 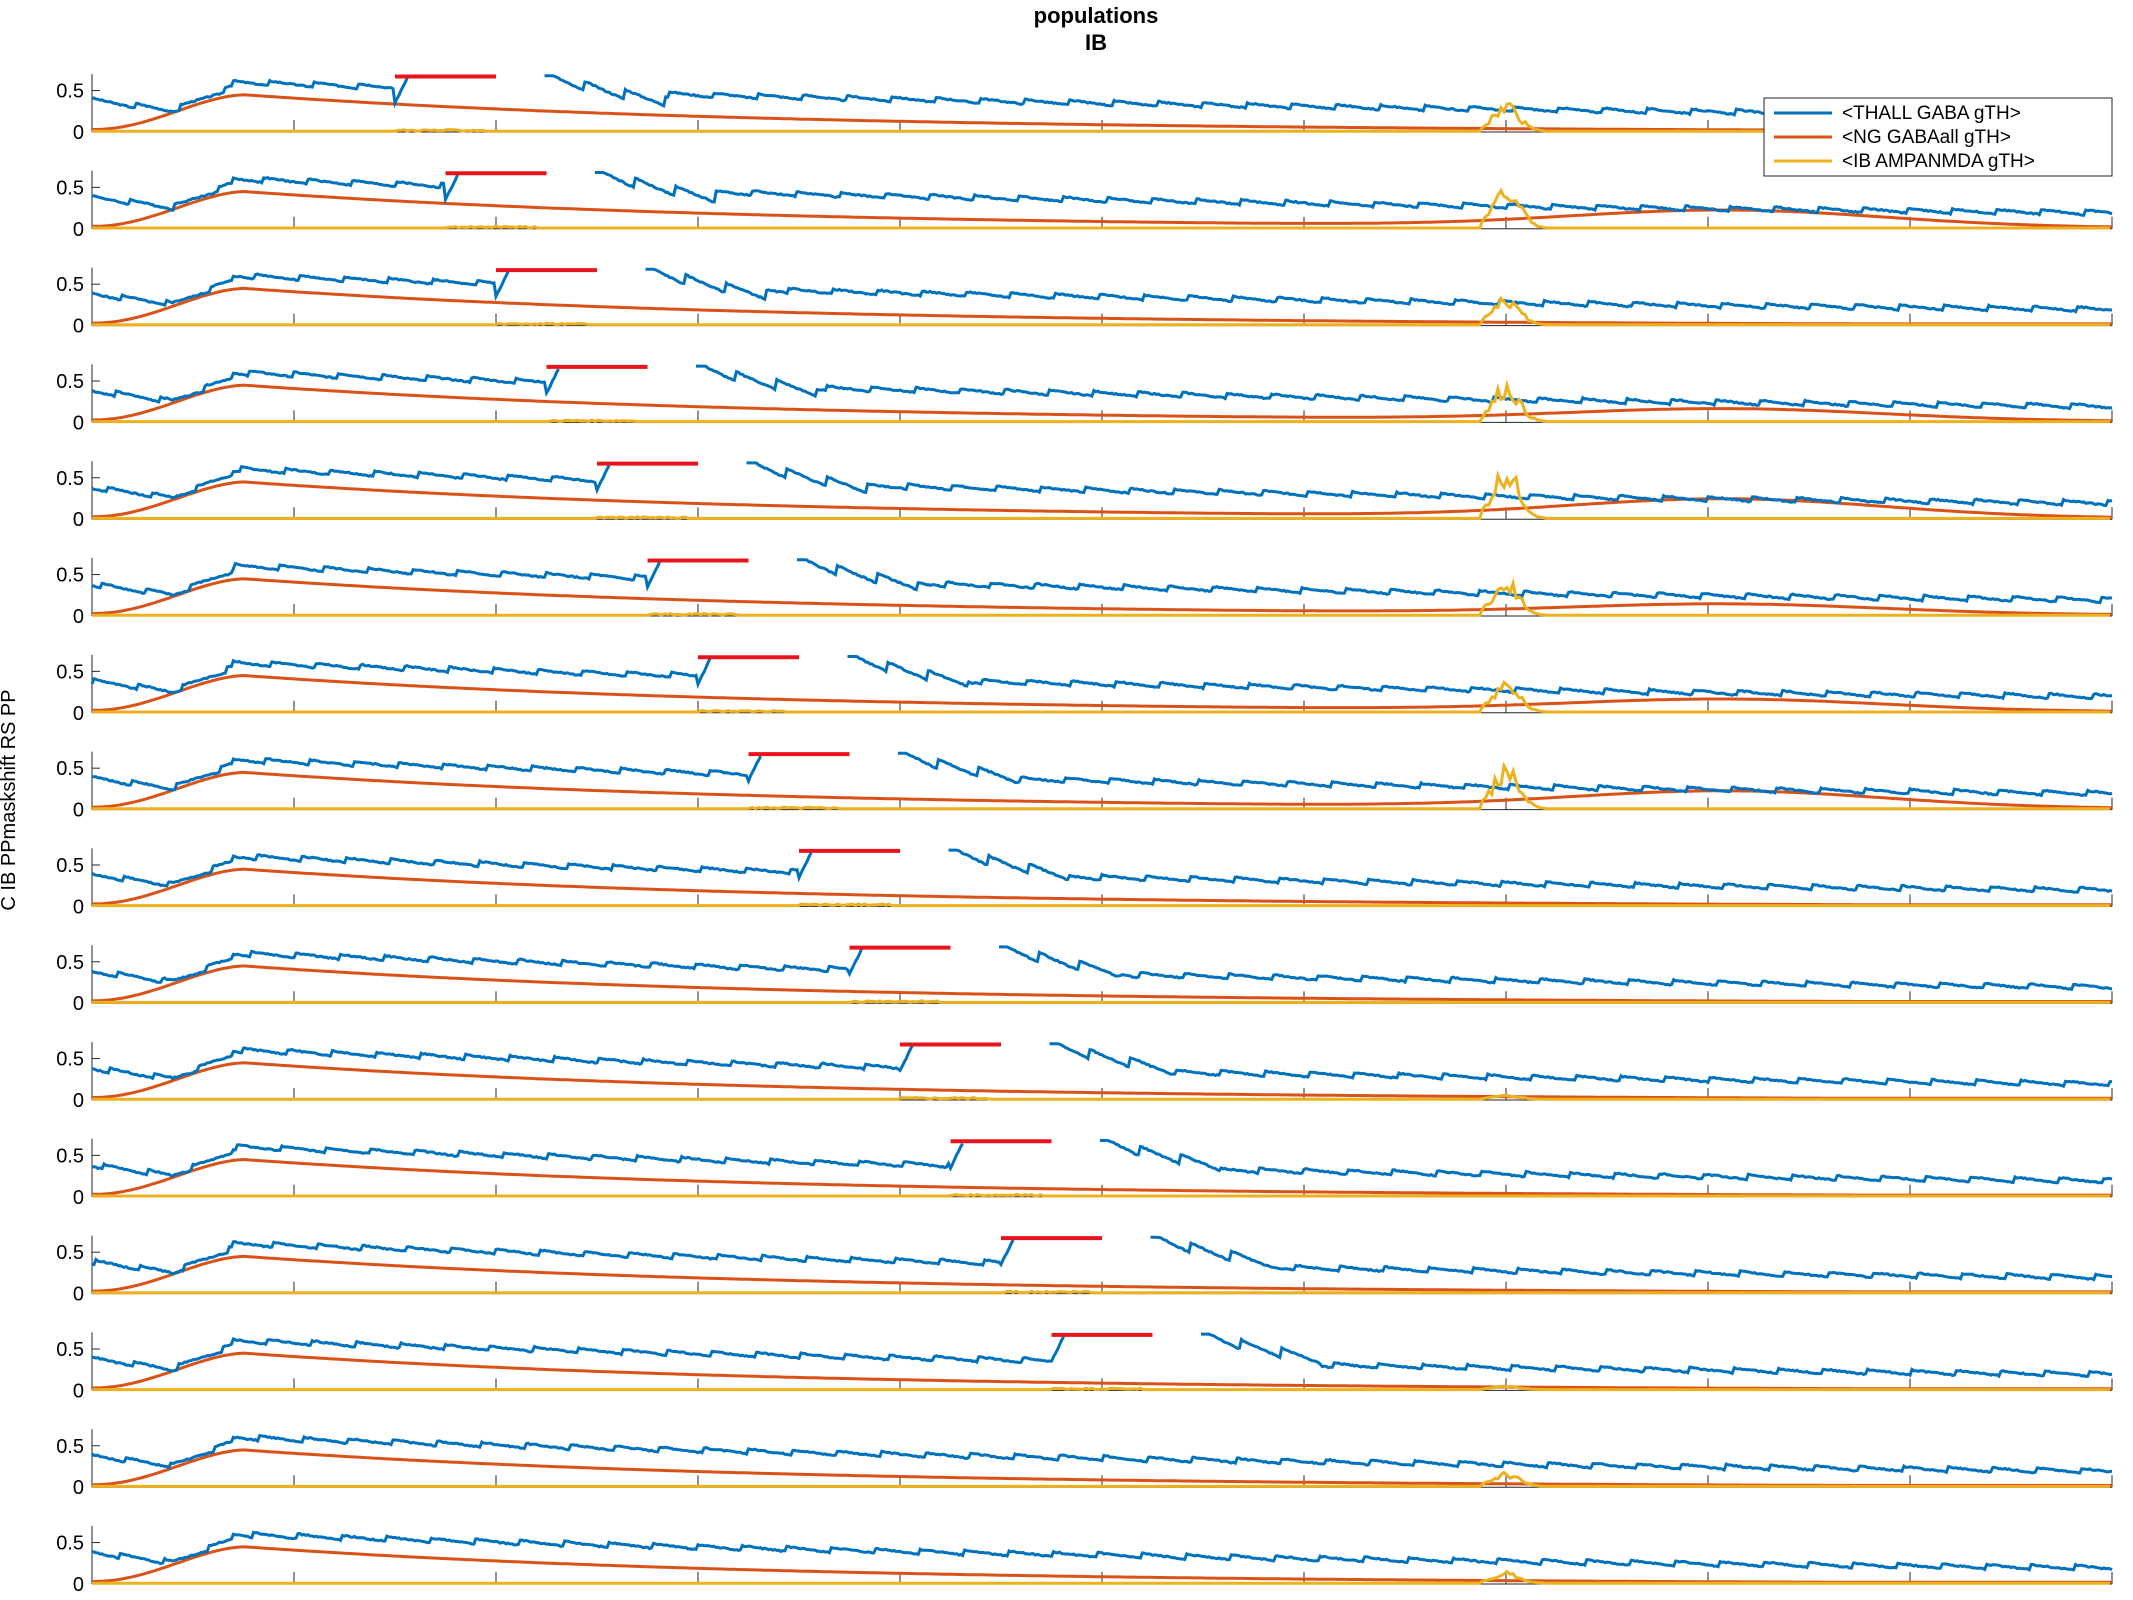 What do you see at coordinates (1109, 1598) in the screenshot?
I see `x-axis: 0 200 400 600 800 1000 1200 1400 1600 1800 2000` at bounding box center [1109, 1598].